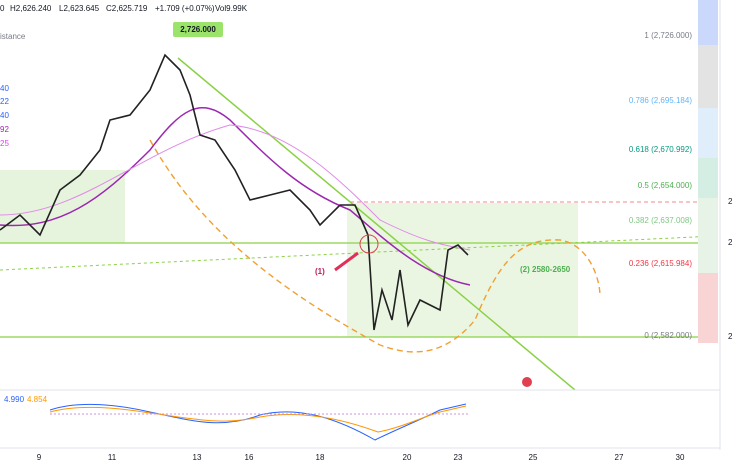 The height and width of the screenshot is (465, 733). Describe the element at coordinates (112, 457) in the screenshot. I see `time-label: 11` at that location.